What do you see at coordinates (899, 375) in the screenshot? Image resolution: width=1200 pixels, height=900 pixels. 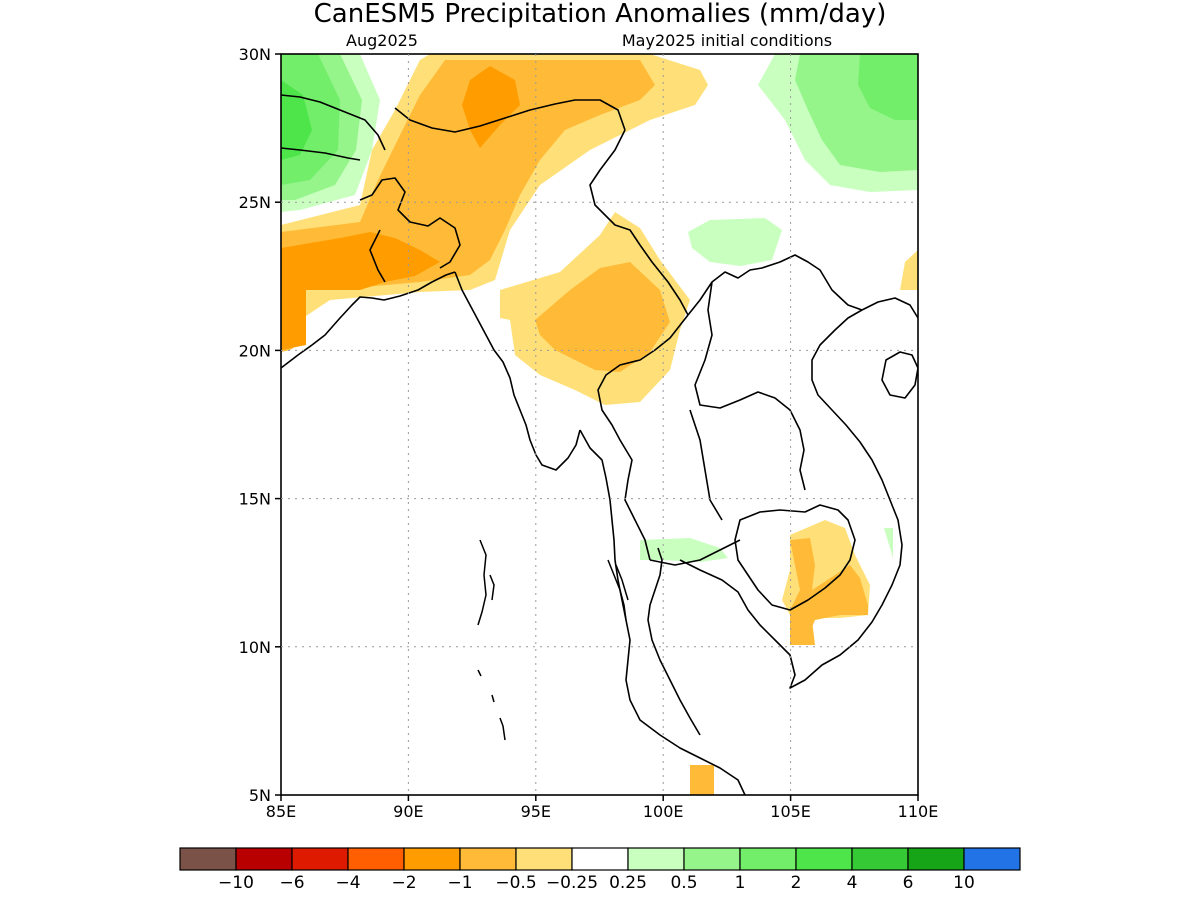 I see `coastline-hainan` at bounding box center [899, 375].